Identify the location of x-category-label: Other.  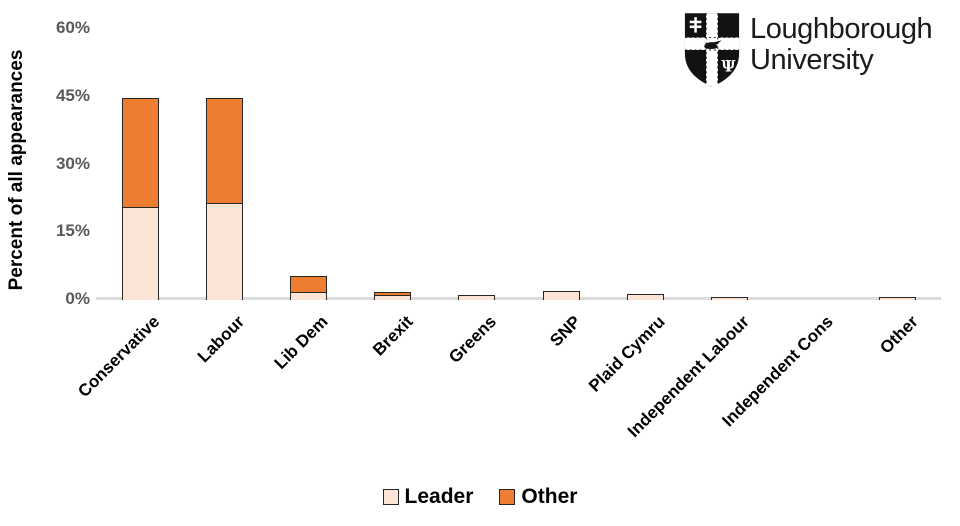
(898, 335).